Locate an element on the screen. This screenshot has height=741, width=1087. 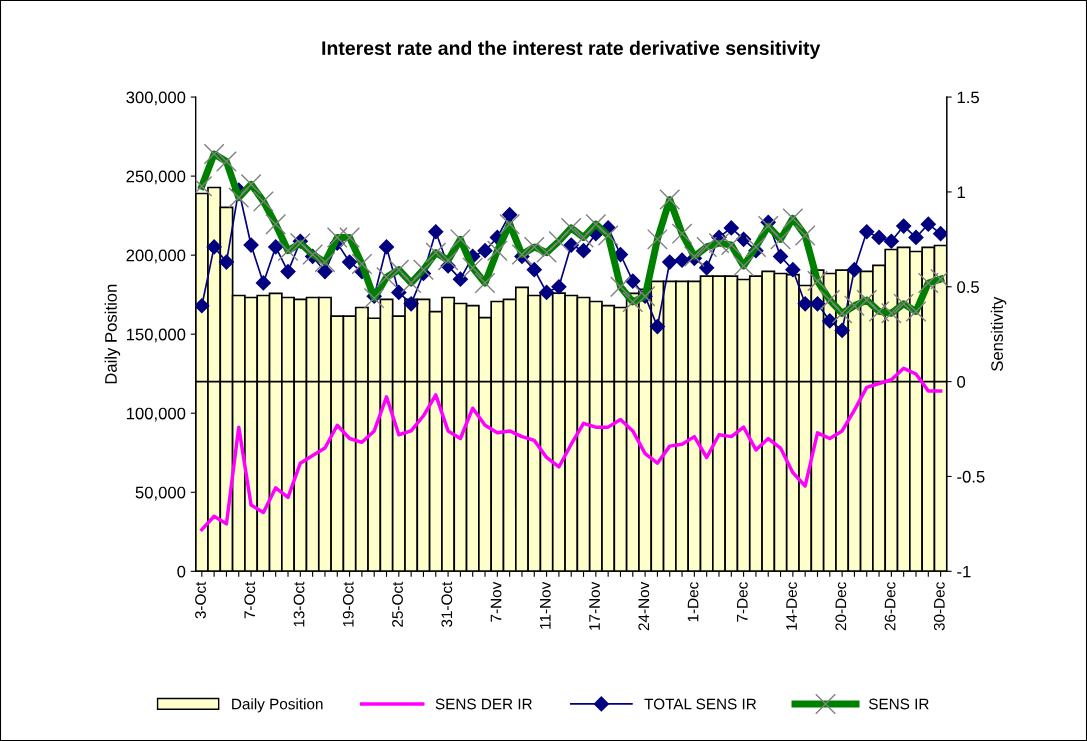
x-tick-label: 31-Oct is located at coordinates (447, 604).